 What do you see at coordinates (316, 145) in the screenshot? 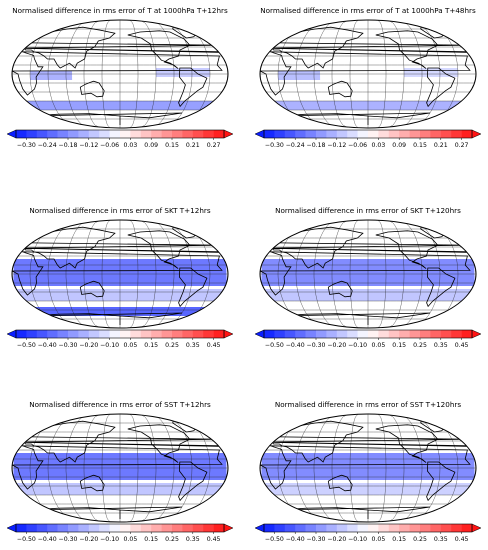
I see `colorbar-tick-label: −0.18` at bounding box center [316, 145].